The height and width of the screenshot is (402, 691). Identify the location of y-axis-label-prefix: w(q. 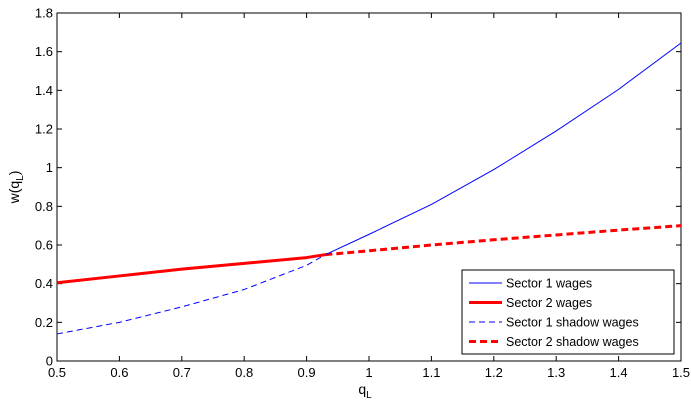
(14, 193).